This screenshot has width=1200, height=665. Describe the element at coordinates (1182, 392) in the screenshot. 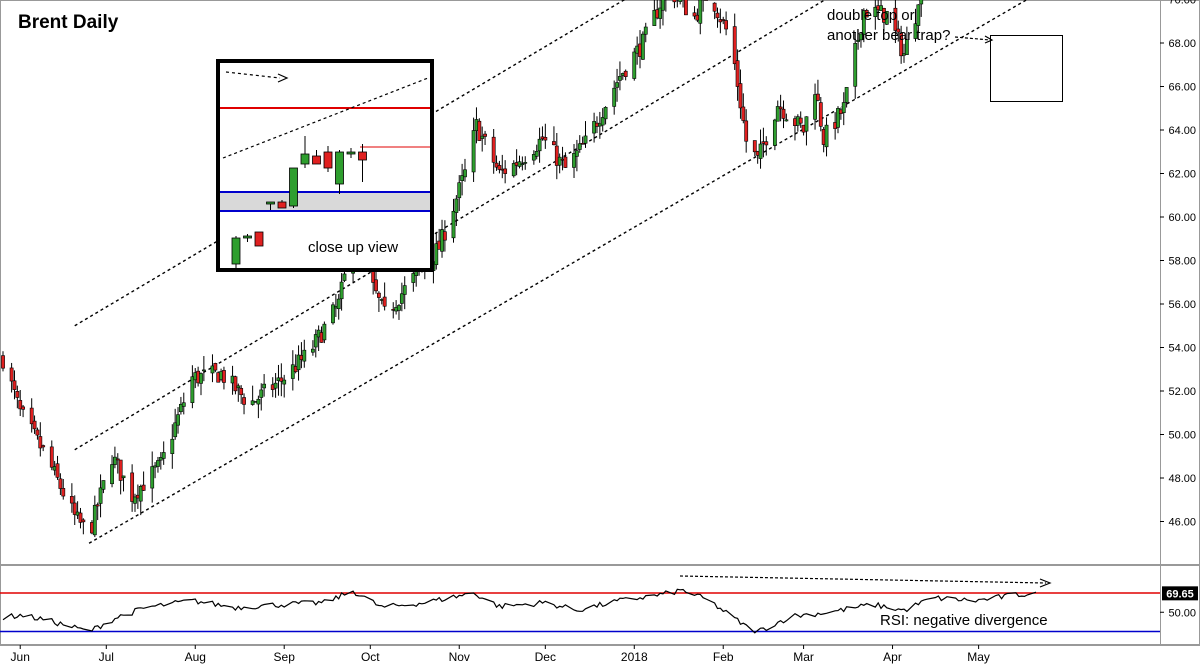

I see `y-tick-label: 52.00` at that location.